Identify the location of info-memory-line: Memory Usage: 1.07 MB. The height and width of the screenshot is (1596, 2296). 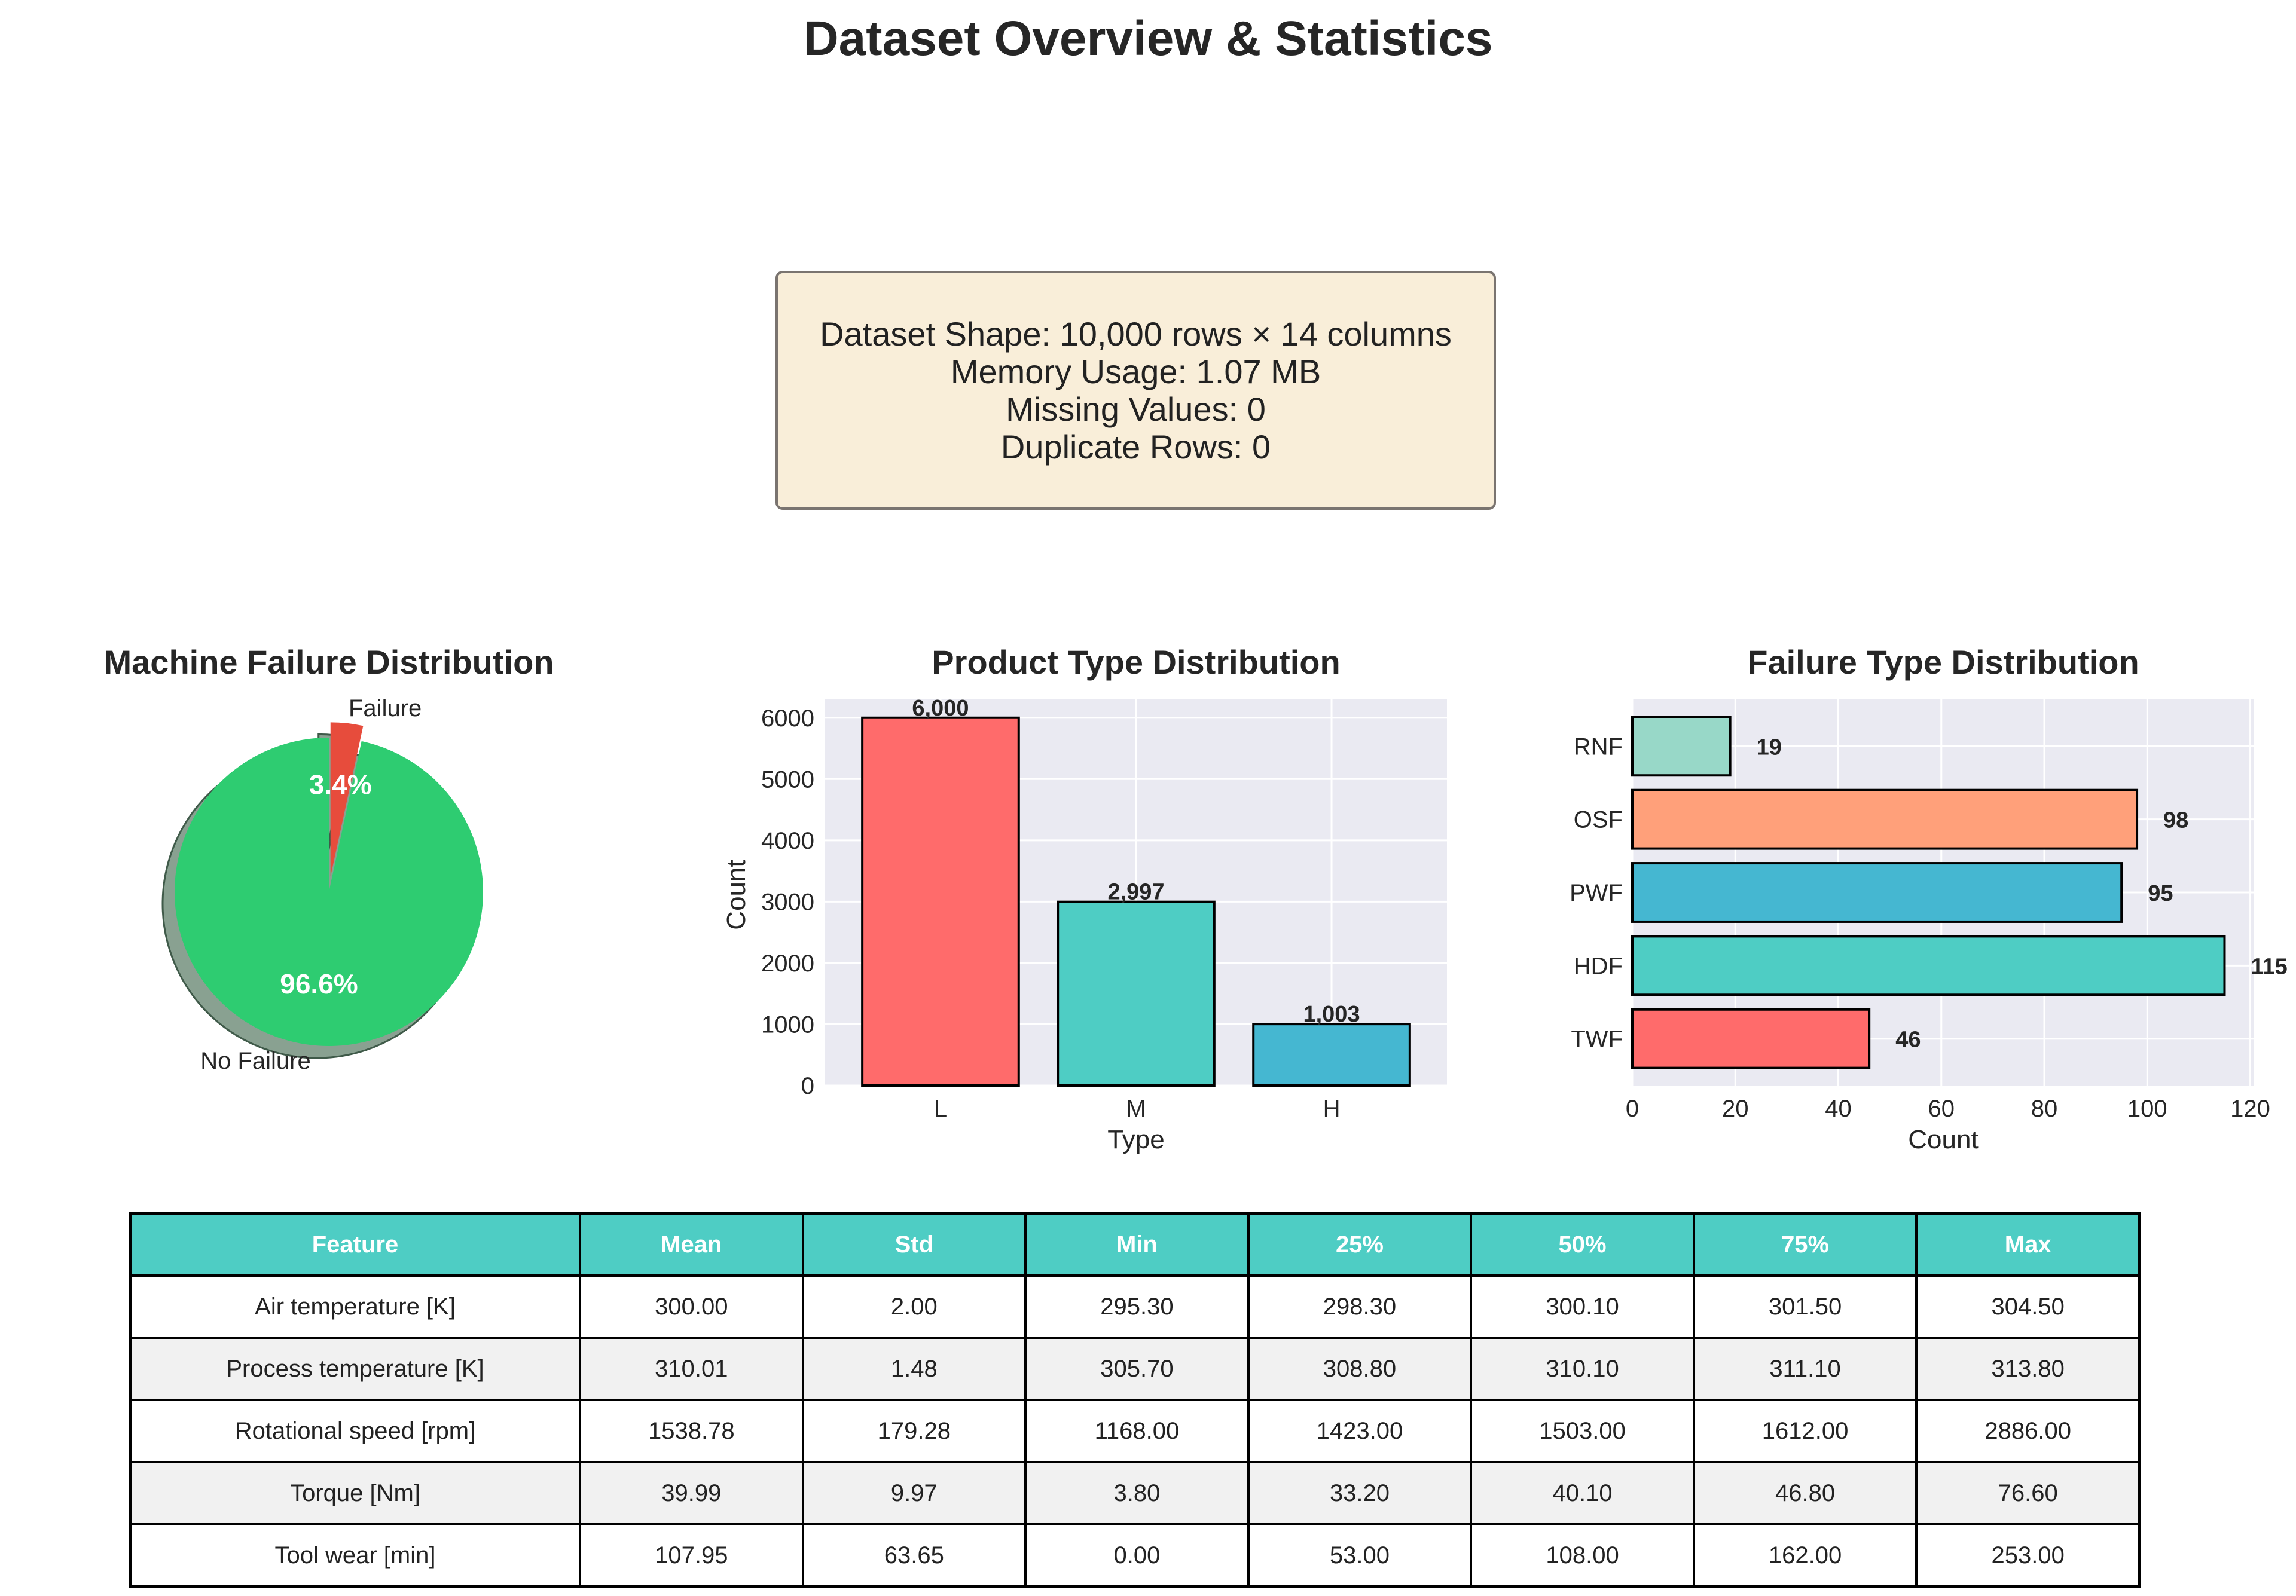
(1135, 371).